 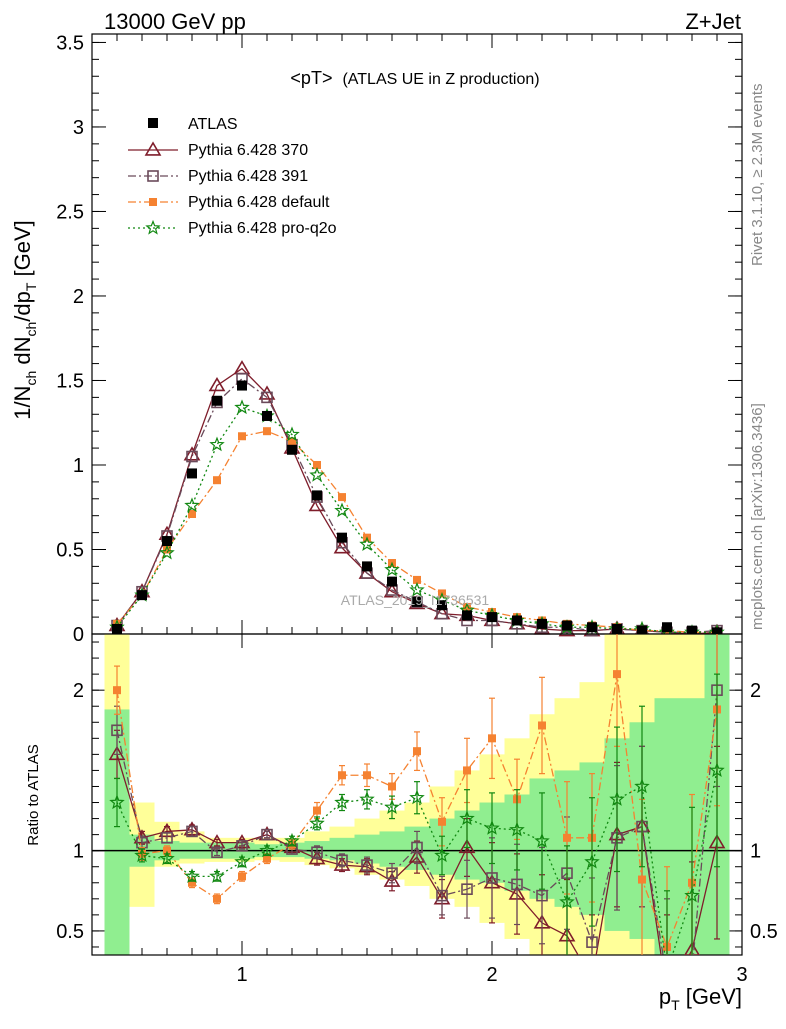 What do you see at coordinates (213, 124) in the screenshot?
I see `legend-label-atlas: ATLAS` at bounding box center [213, 124].